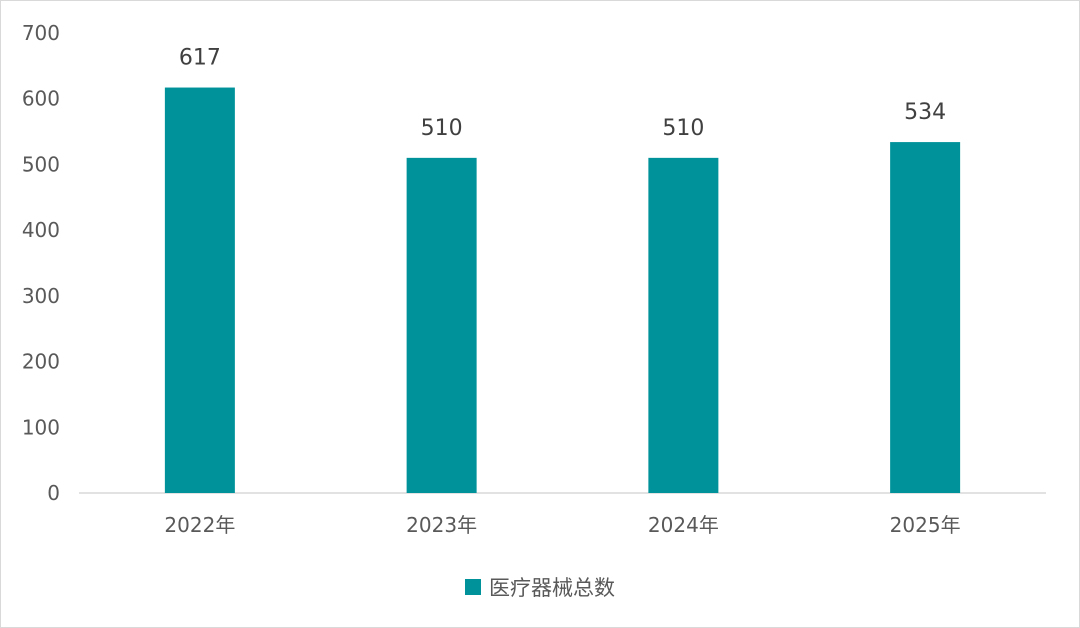  I want to click on y-tick-label: 200, so click(41, 362).